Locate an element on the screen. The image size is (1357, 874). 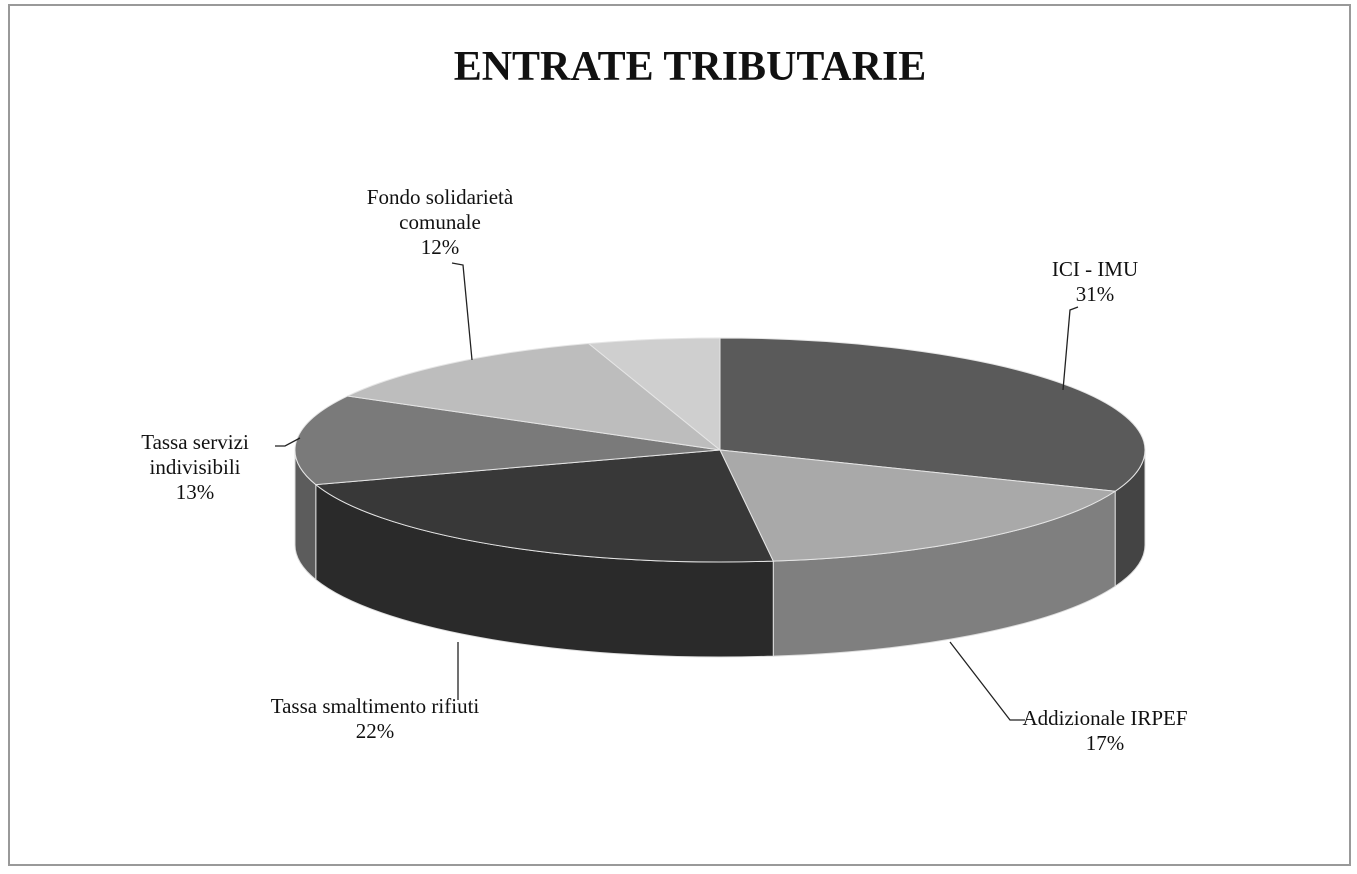
value-label: 22% is located at coordinates (375, 731).